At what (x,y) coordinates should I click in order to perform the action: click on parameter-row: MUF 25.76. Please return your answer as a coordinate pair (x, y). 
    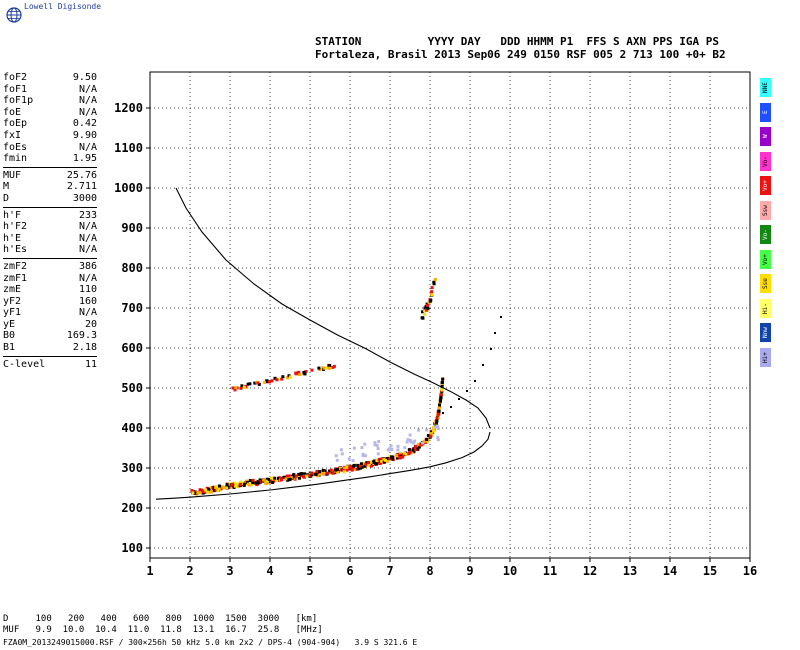
    Looking at the image, I should click on (50, 176).